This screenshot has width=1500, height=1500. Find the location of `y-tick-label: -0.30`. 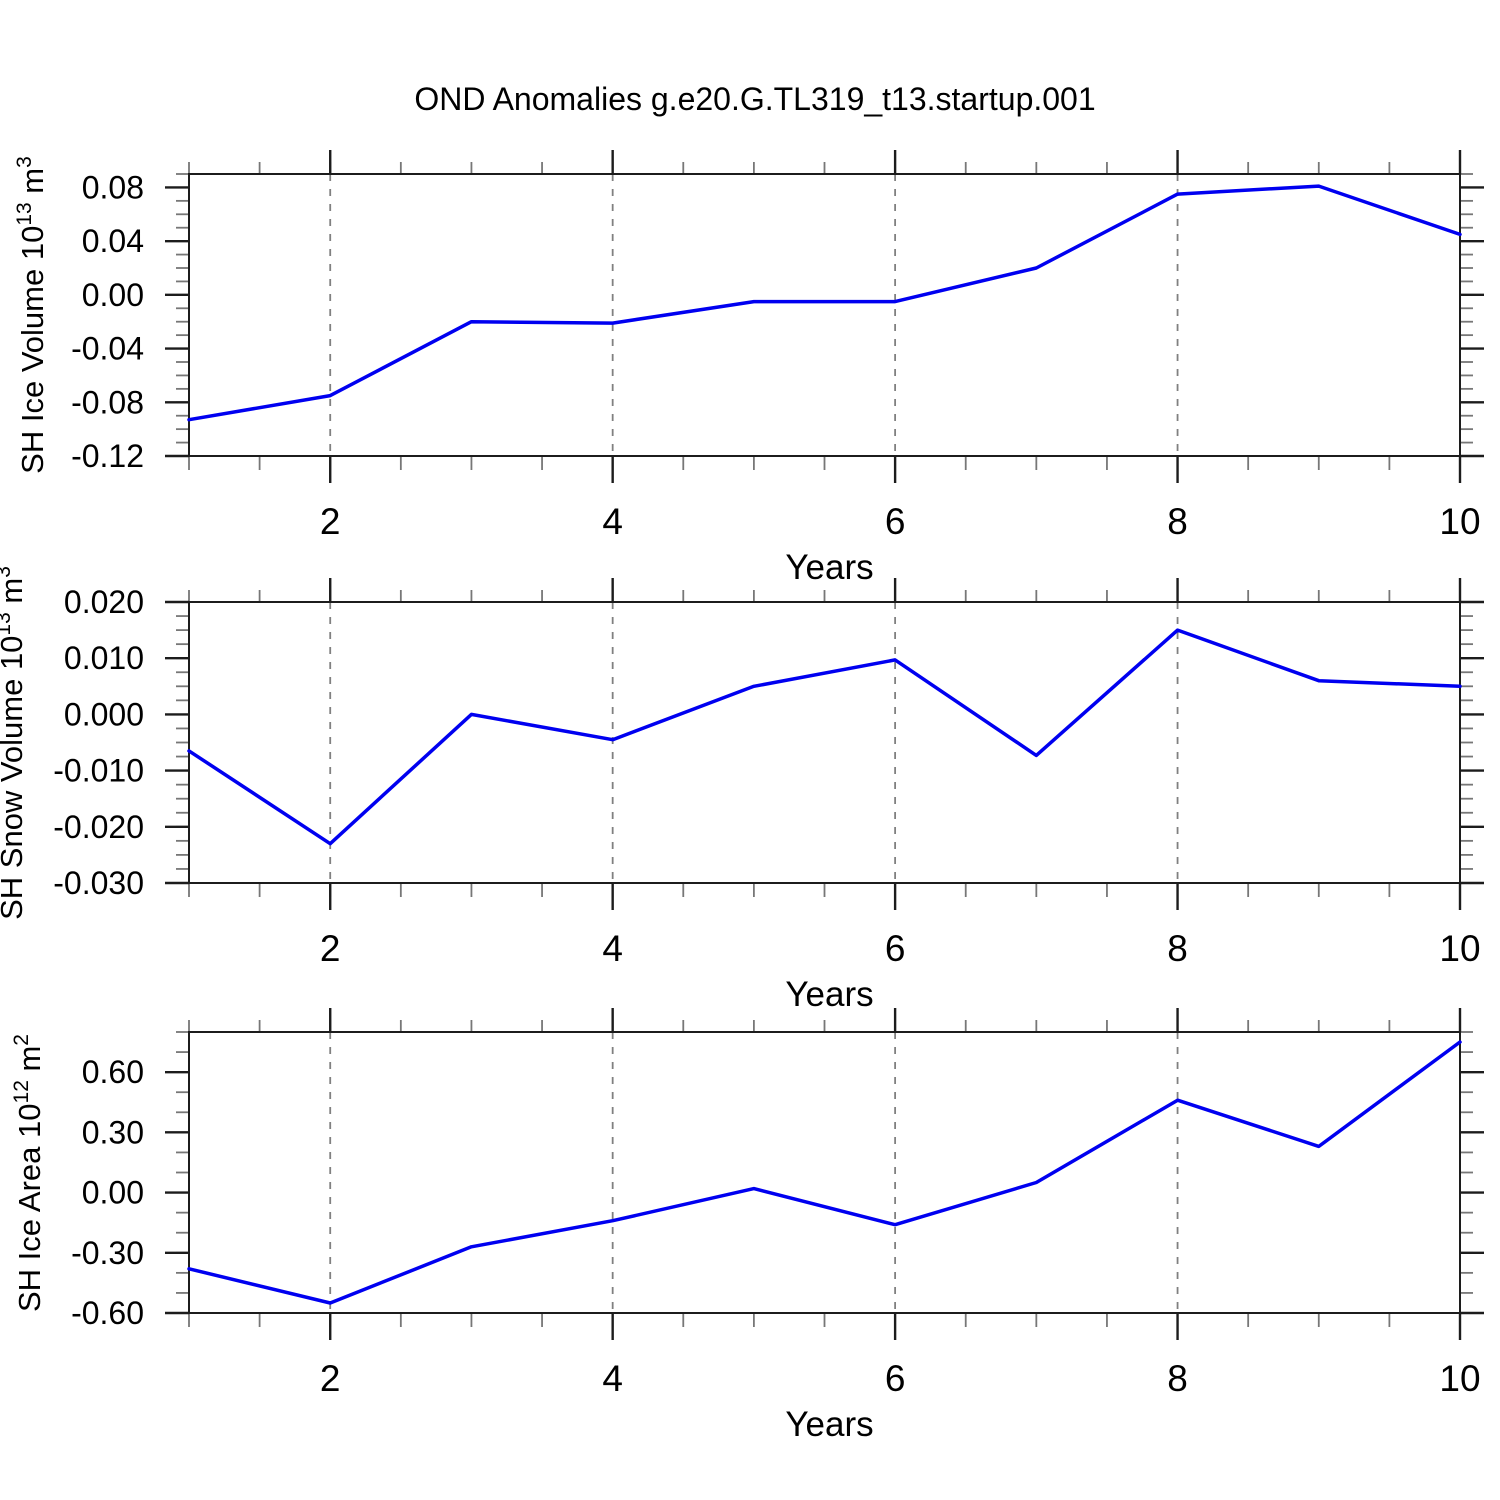

y-tick-label: -0.30 is located at coordinates (107, 1253).